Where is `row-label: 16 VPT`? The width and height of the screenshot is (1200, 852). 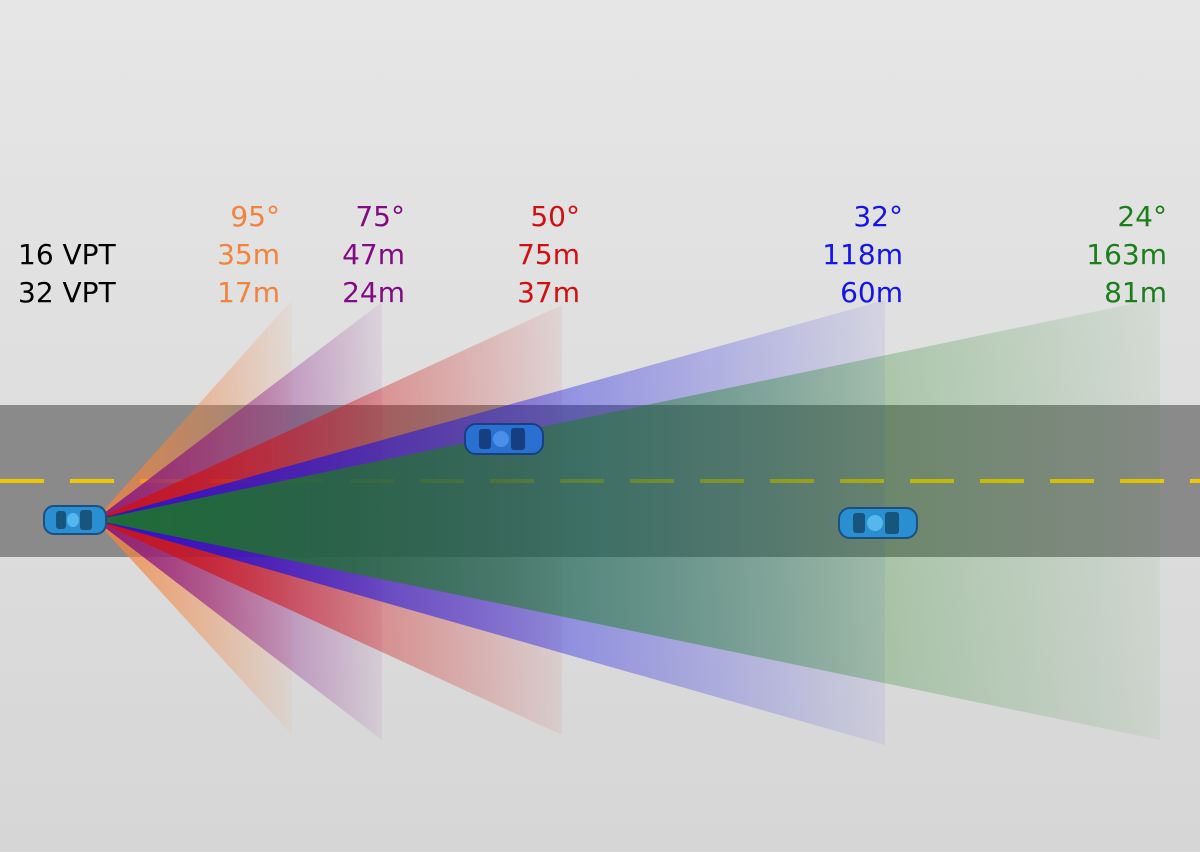
row-label: 16 VPT is located at coordinates (67, 254).